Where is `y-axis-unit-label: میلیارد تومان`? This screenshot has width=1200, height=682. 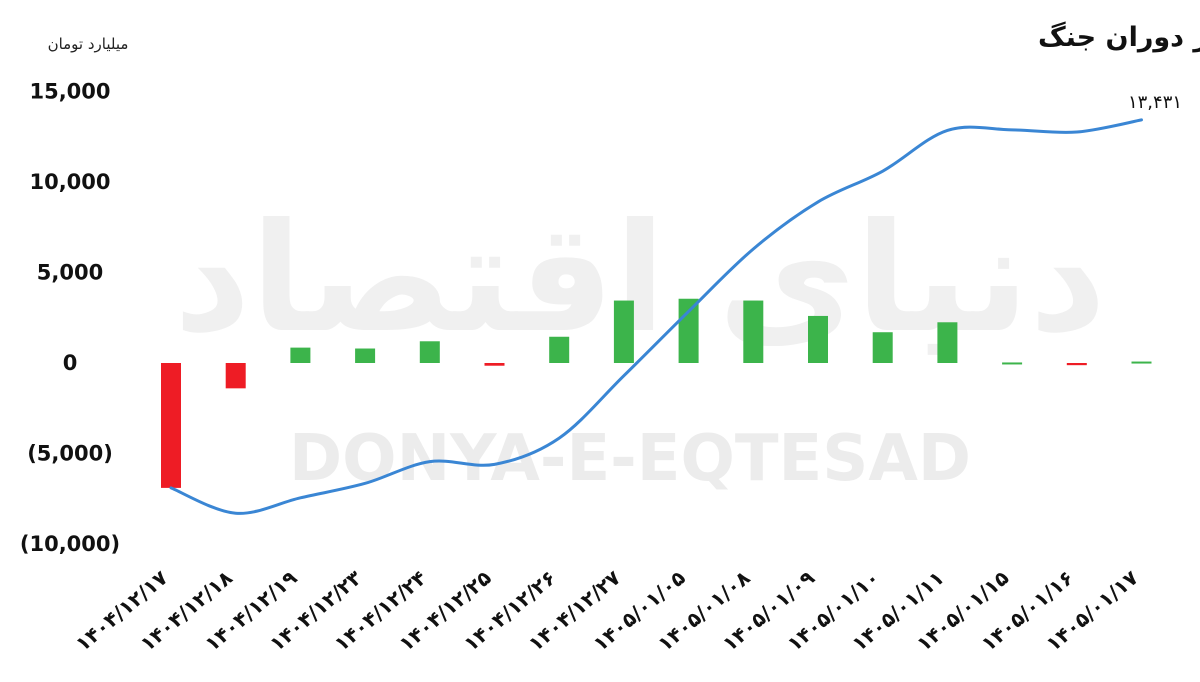
y-axis-unit-label: میلیارد تومان is located at coordinates (88, 44).